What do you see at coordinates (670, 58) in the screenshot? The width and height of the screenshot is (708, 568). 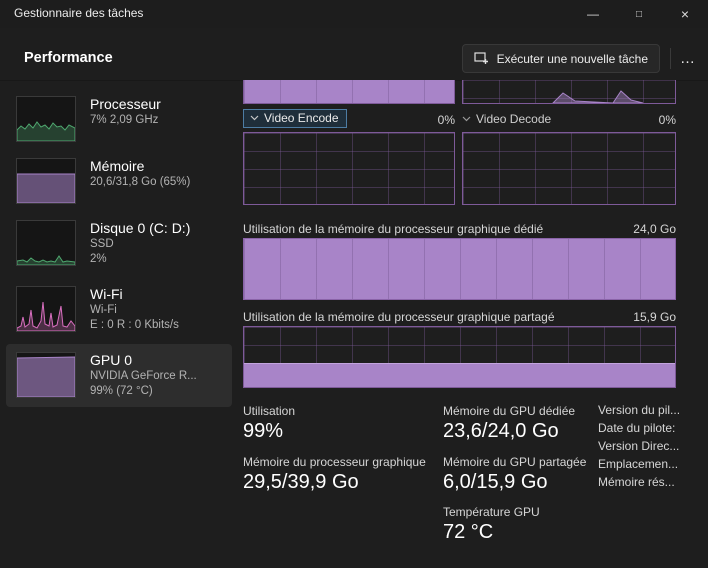 I see `header-separator` at bounding box center [670, 58].